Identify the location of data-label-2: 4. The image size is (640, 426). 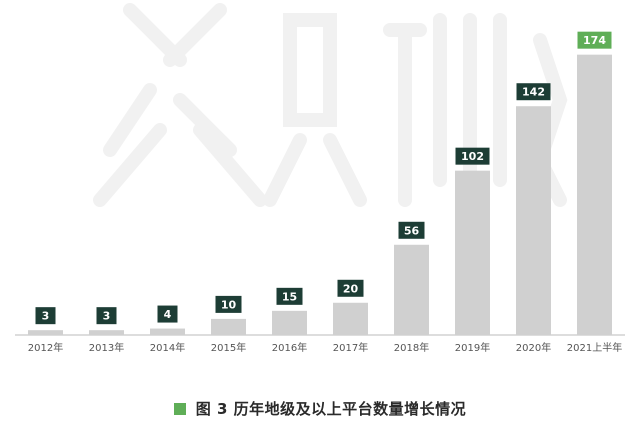
(168, 314).